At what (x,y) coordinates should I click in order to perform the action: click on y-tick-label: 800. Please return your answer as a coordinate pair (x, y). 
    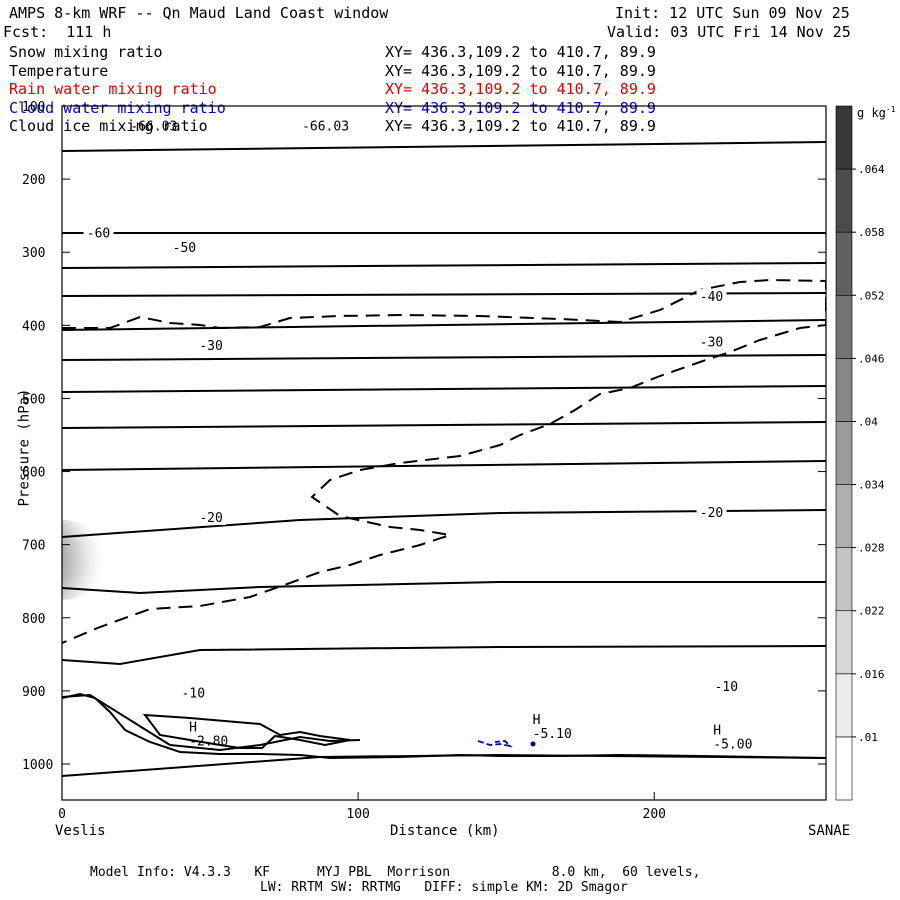
    Looking at the image, I should click on (33, 619).